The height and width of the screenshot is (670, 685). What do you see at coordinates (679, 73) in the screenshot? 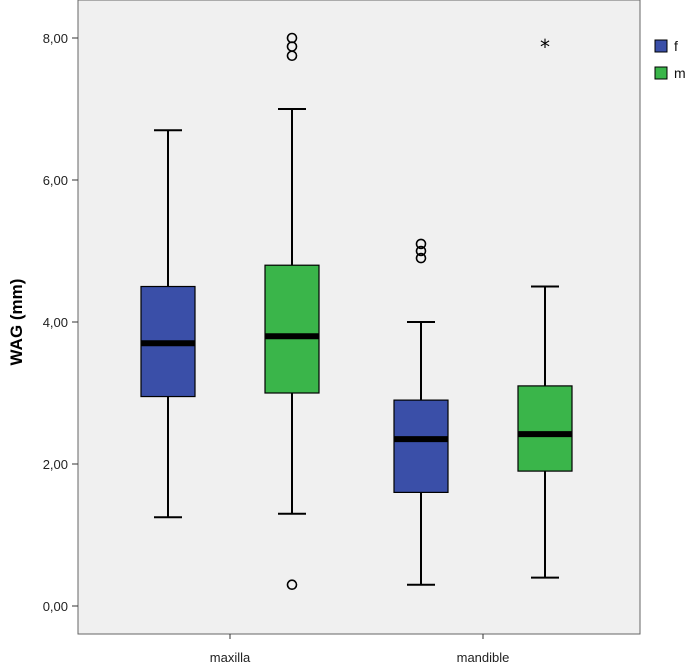
I see `legend-label-m: m` at bounding box center [679, 73].